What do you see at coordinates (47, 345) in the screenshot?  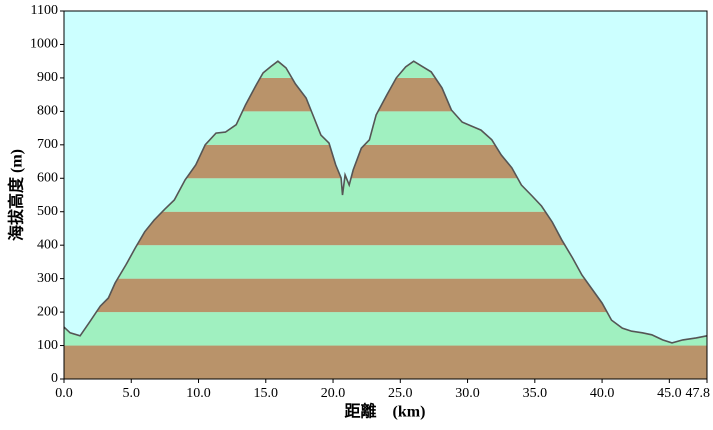 I see `y-tick-label: 100` at bounding box center [47, 345].